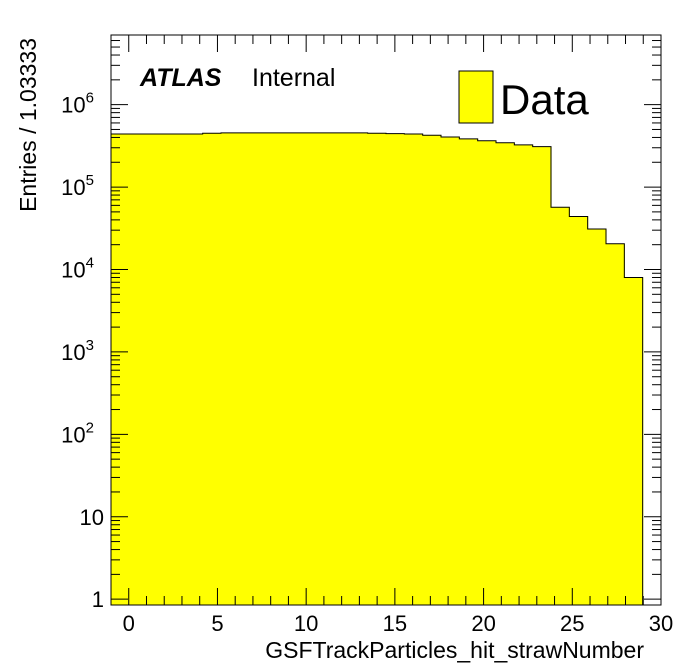 The width and height of the screenshot is (696, 672). I want to click on y-axis-title: Entries / 1.03333, so click(28, 125).